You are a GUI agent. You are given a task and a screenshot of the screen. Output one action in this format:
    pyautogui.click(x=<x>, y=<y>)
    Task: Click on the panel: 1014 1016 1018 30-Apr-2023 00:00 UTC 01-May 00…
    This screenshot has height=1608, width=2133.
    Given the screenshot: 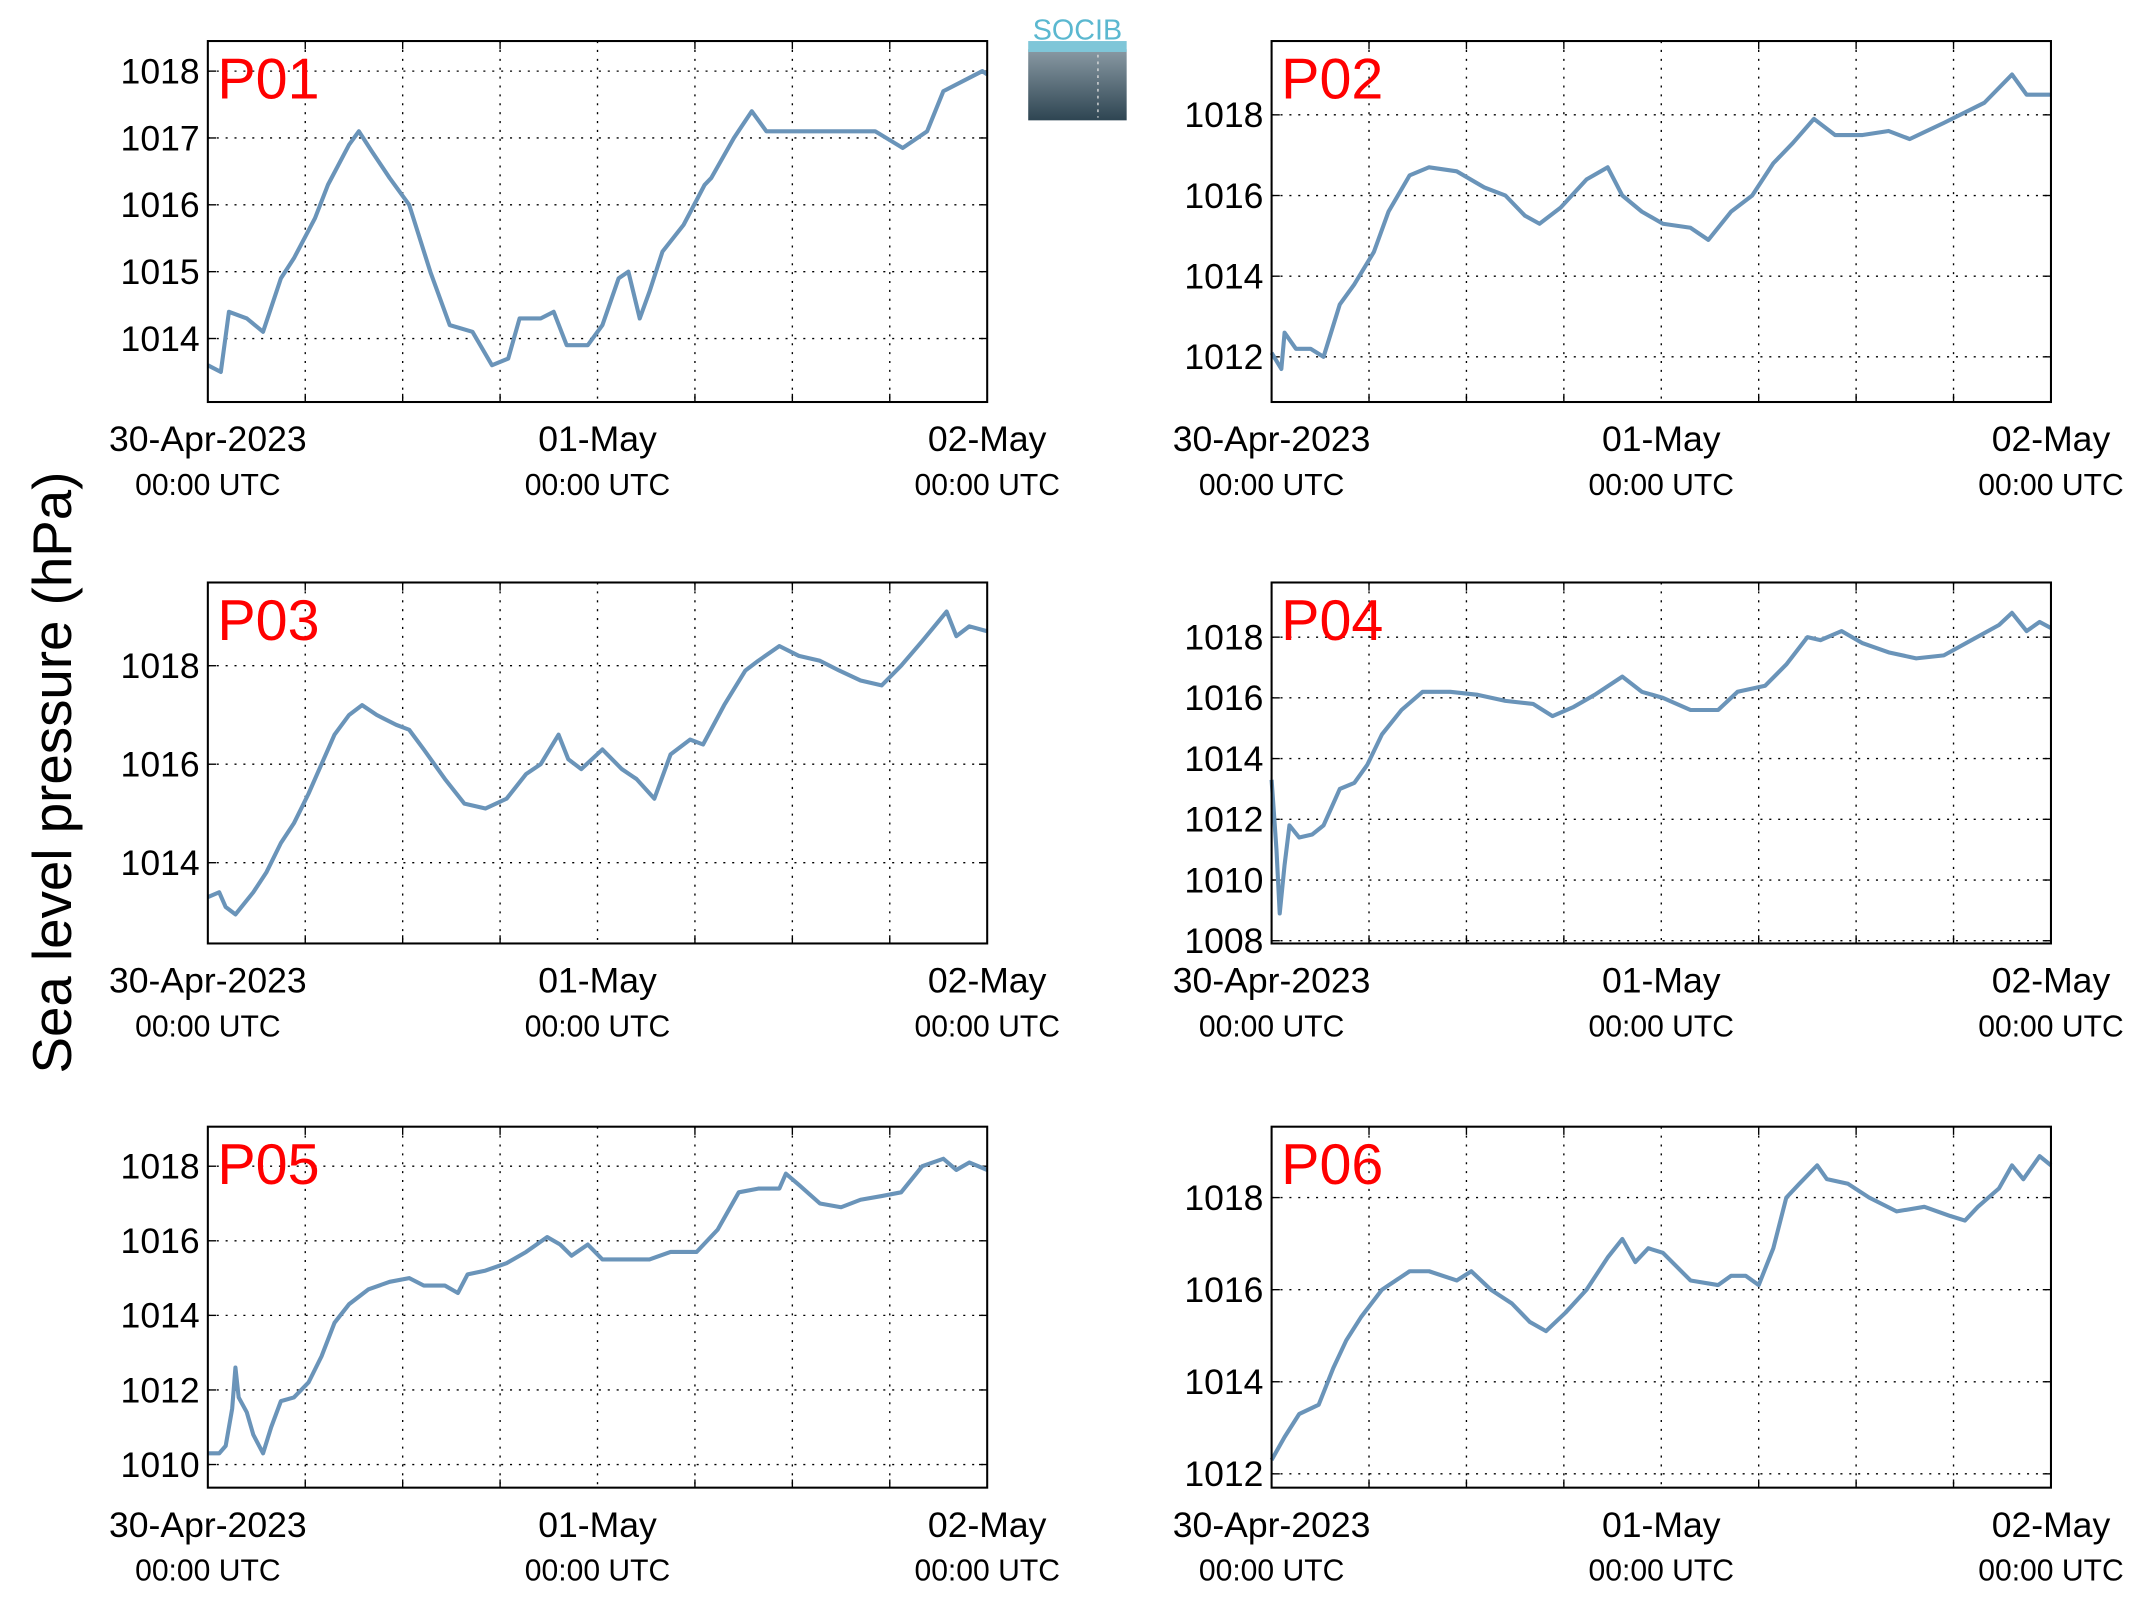 What is the action you would take?
    pyautogui.click(x=584, y=812)
    